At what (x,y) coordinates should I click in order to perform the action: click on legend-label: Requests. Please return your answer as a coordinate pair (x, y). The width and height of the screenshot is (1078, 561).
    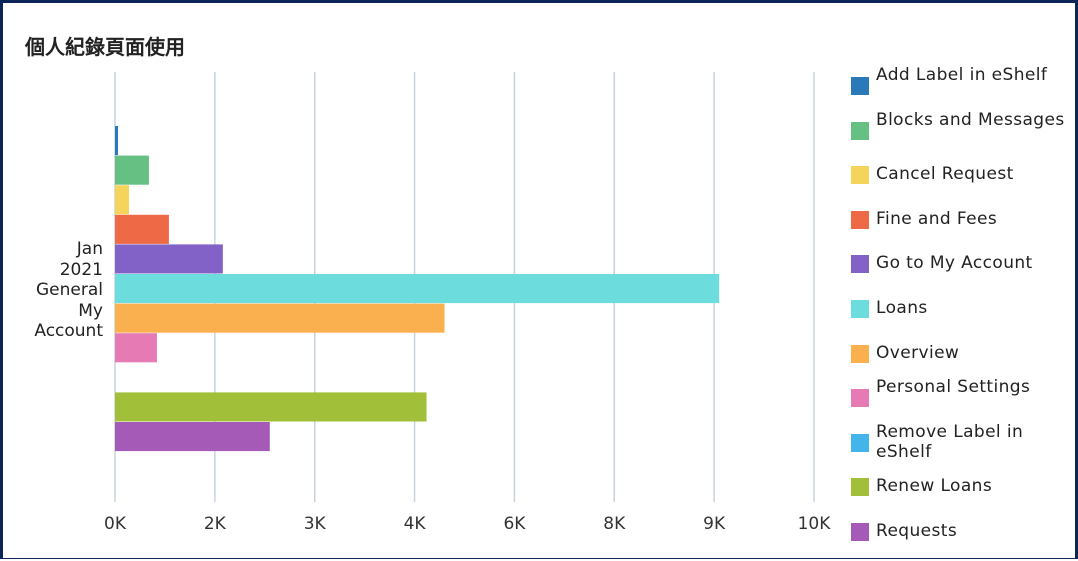
    Looking at the image, I should click on (917, 531).